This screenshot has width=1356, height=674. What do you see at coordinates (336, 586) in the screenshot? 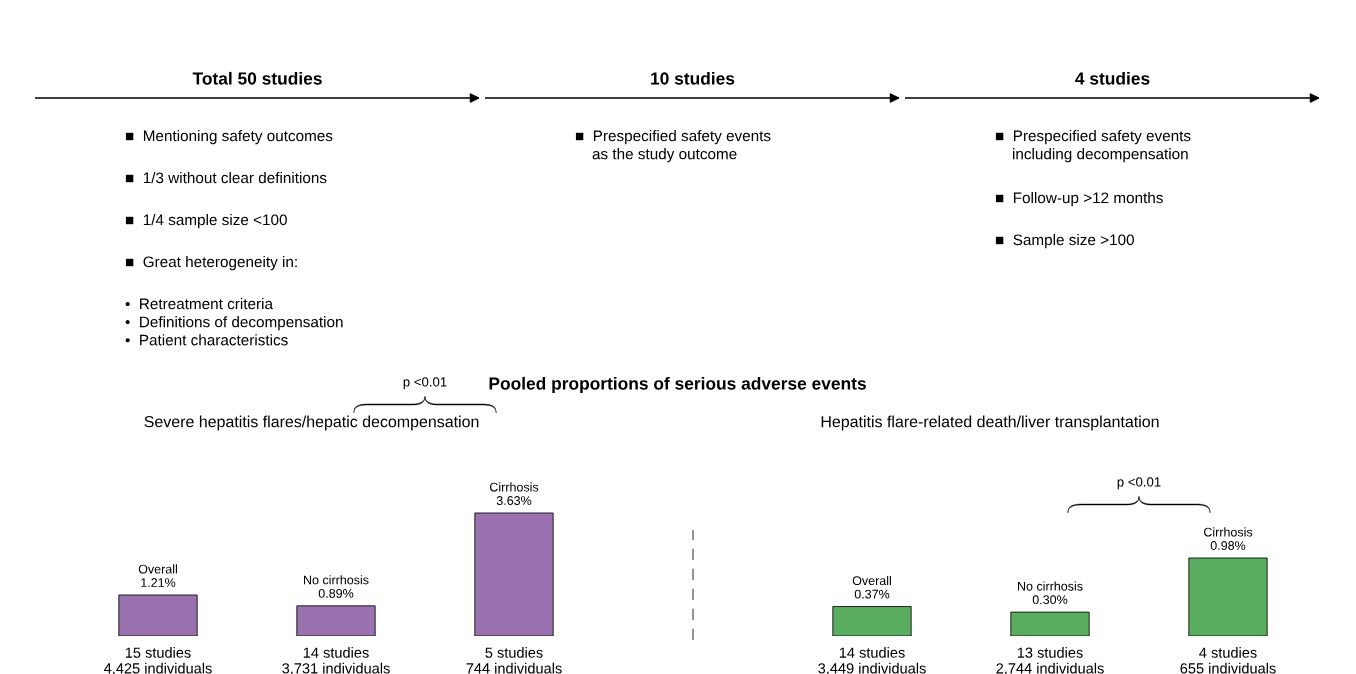
I see `data-label: No cirrhosis 0.89%` at bounding box center [336, 586].